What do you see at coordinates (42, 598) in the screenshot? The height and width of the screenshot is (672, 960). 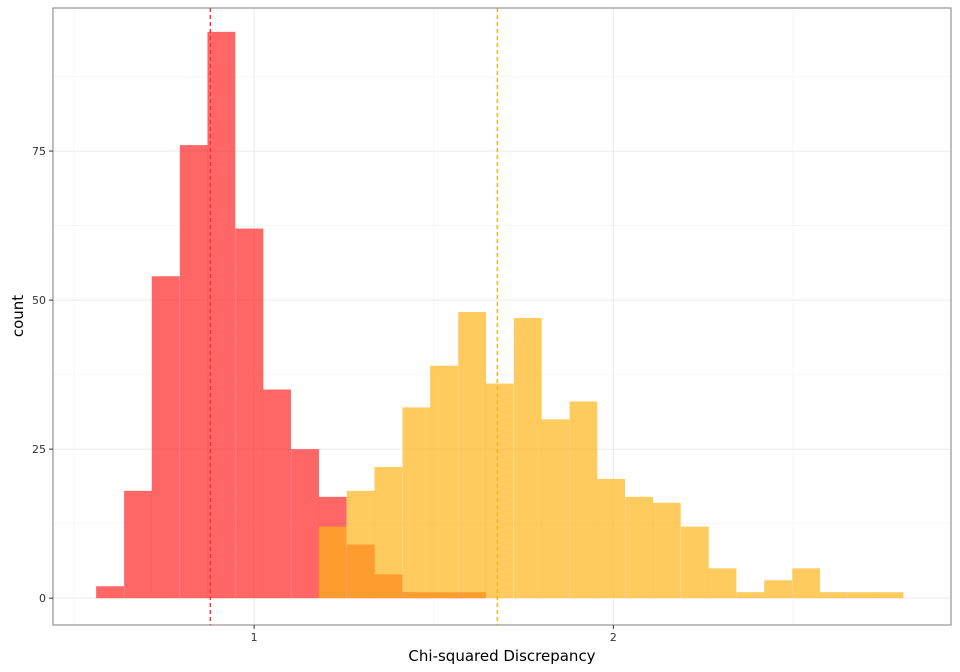 I see `y-tick-label: 0` at bounding box center [42, 598].